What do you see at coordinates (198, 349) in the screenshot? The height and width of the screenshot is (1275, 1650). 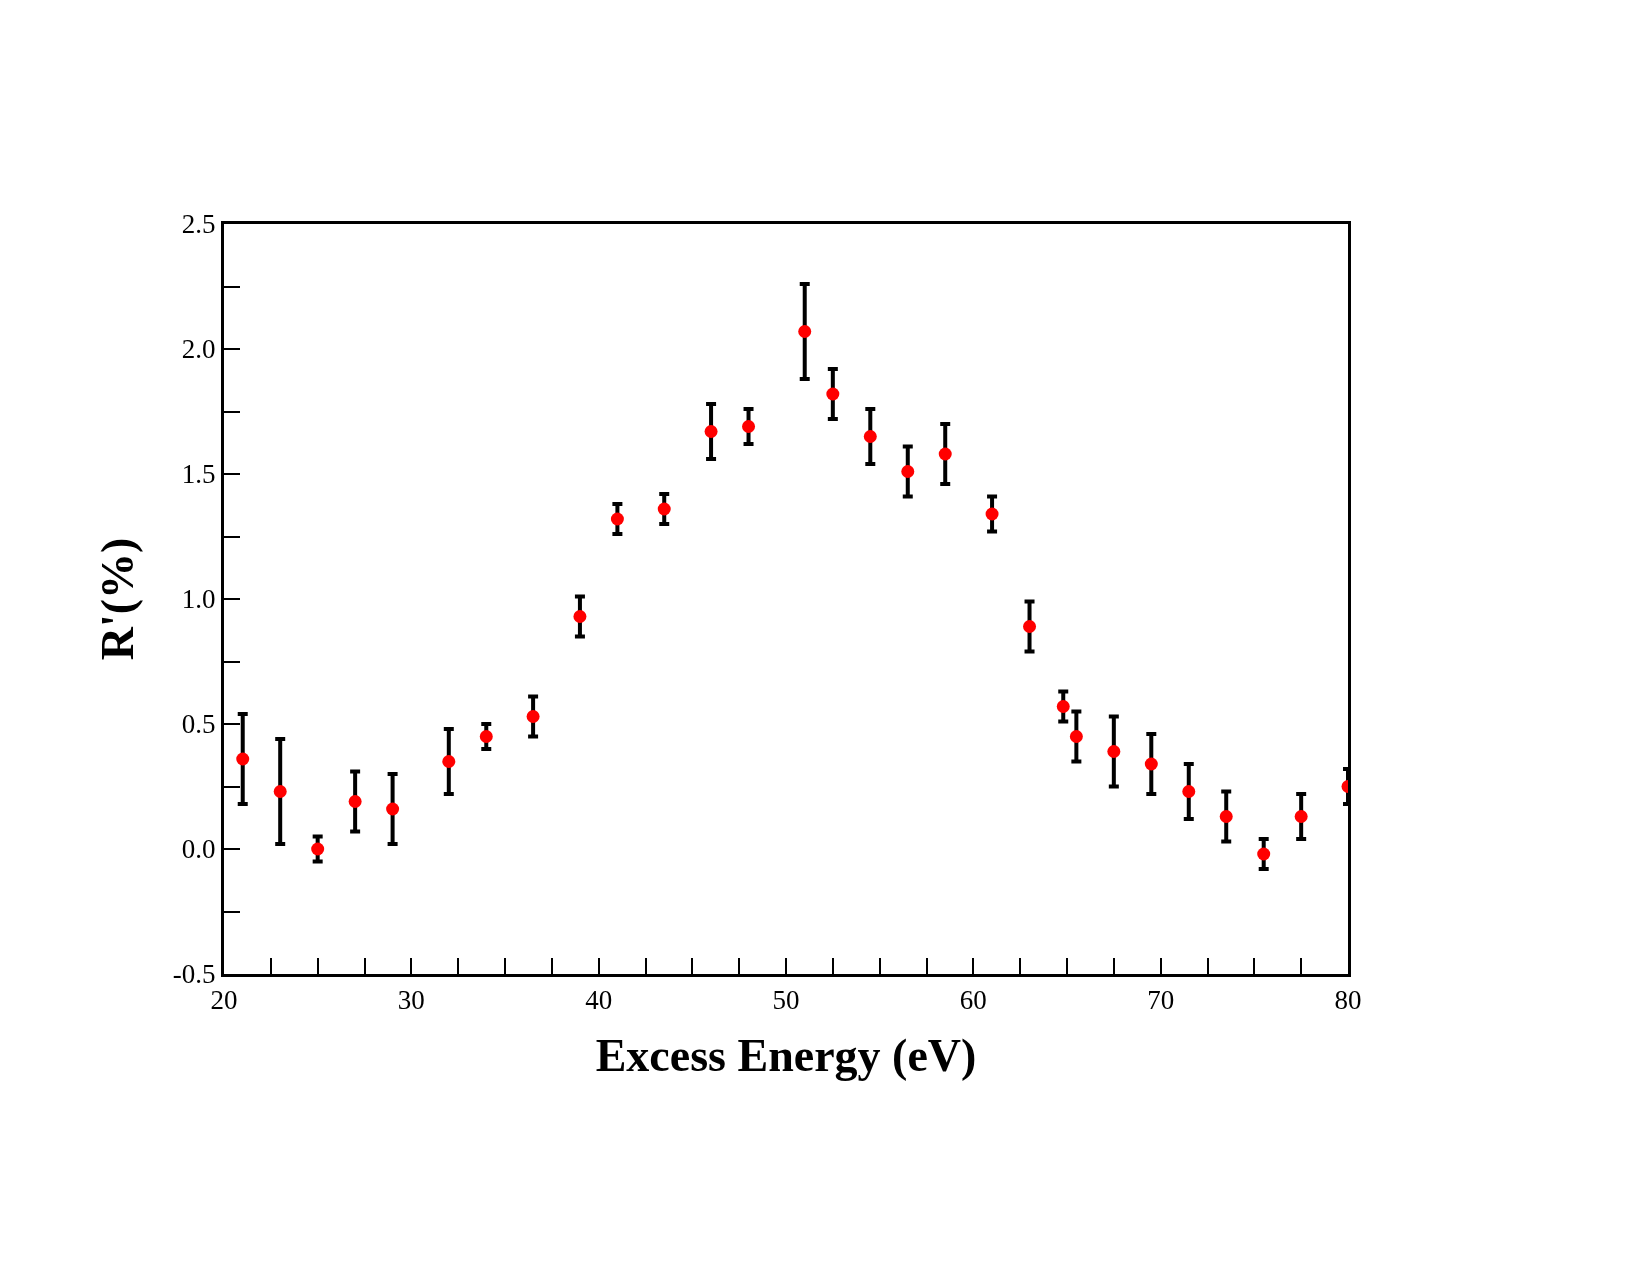 I see `y-tick-label: 2.0` at bounding box center [198, 349].